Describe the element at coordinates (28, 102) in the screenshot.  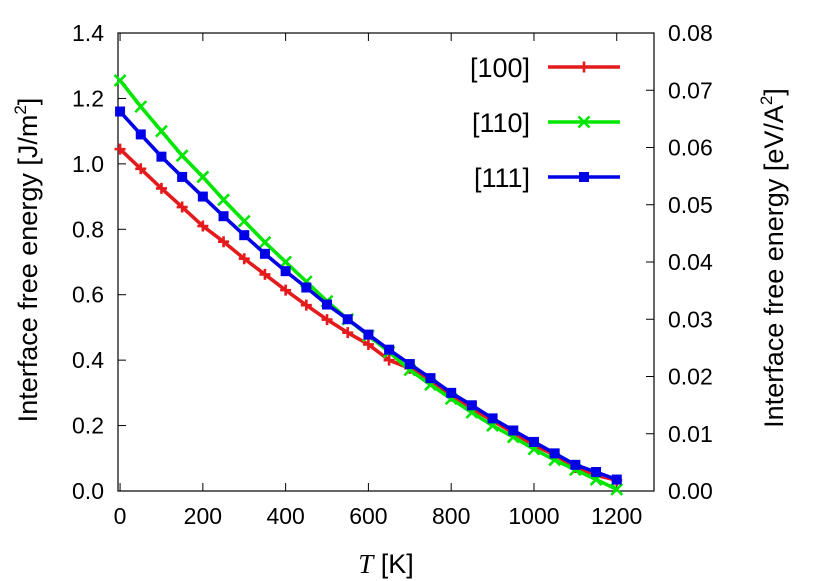
I see `y-axis-left-title-end: ]` at that location.